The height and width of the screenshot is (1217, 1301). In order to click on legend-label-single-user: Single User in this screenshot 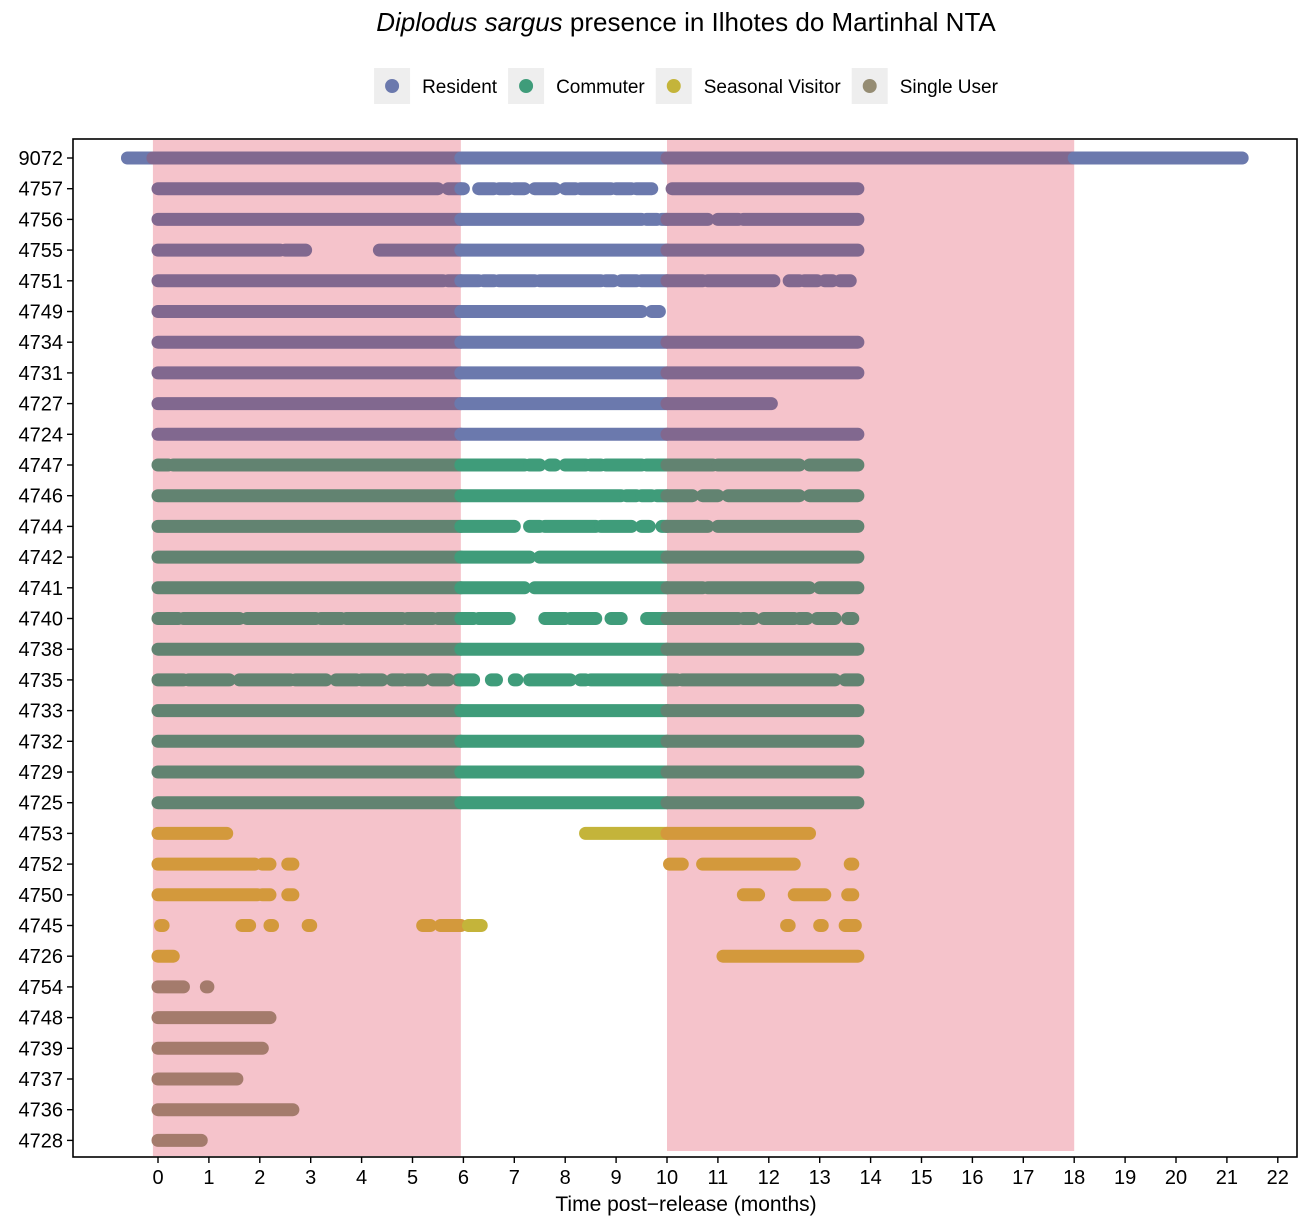, I will do `click(949, 87)`.